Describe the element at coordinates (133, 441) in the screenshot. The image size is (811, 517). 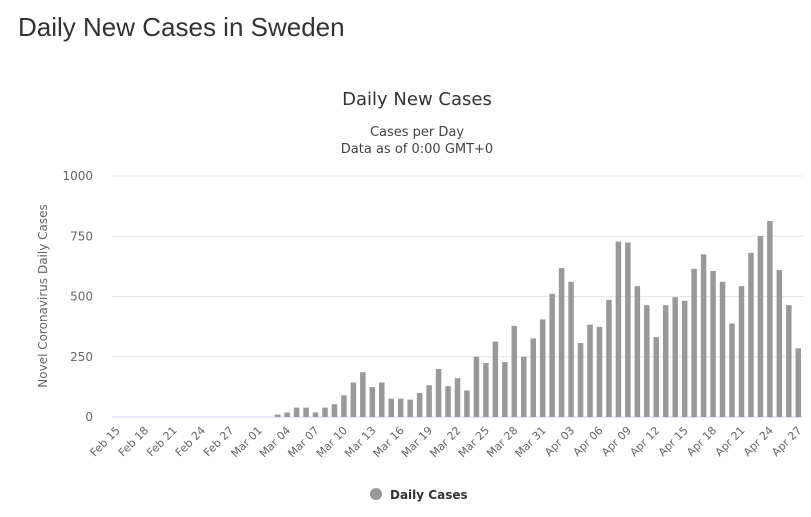
I see `x-tick-label: Feb 18` at that location.